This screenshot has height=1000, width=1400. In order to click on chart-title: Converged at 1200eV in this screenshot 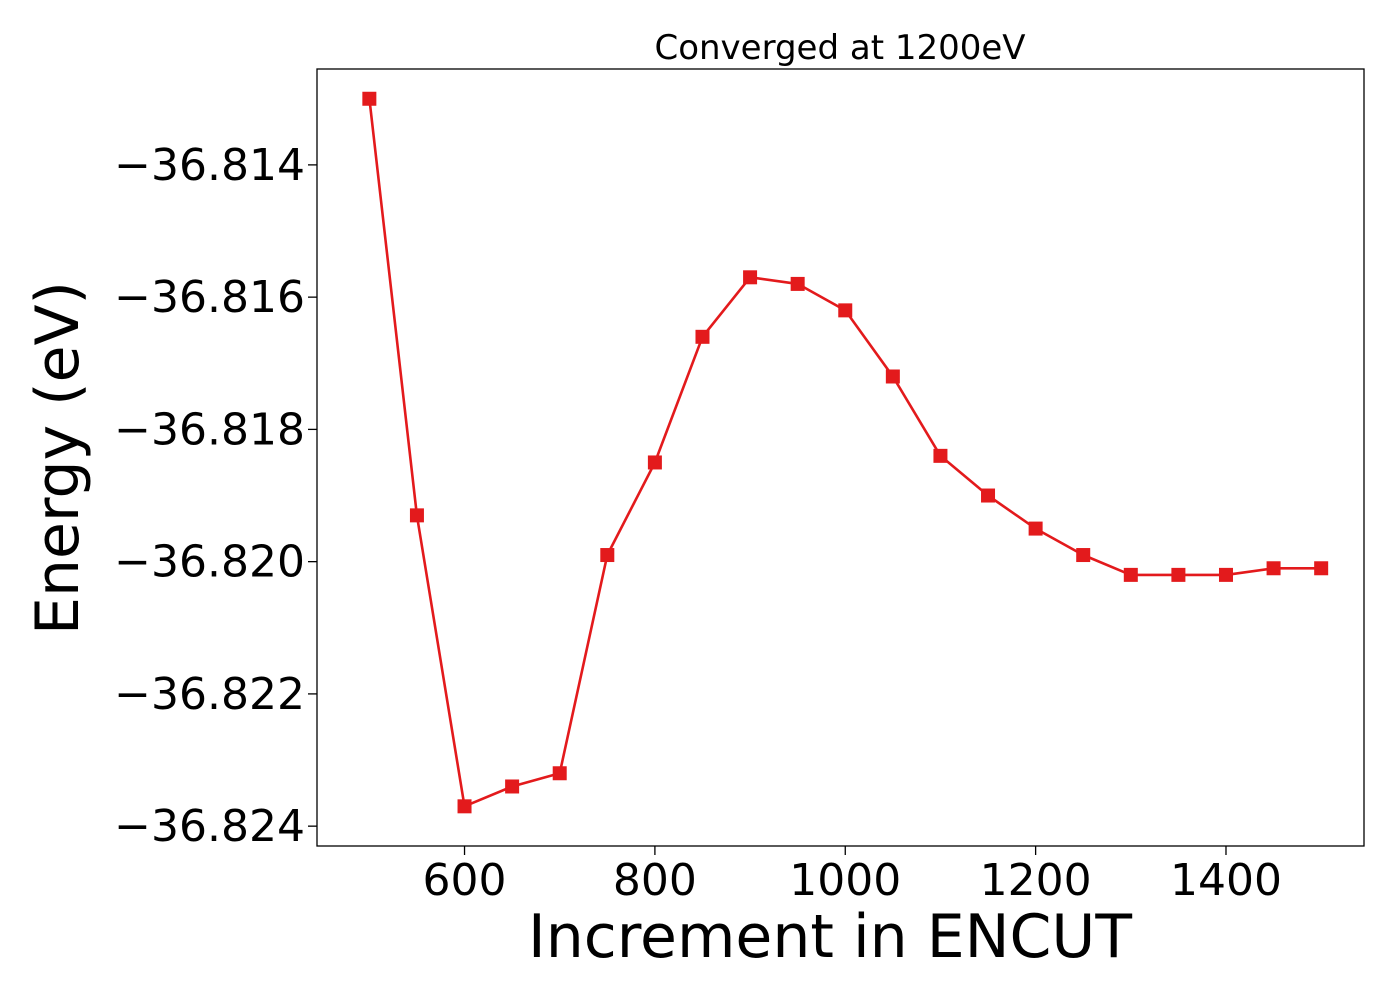, I will do `click(839, 48)`.